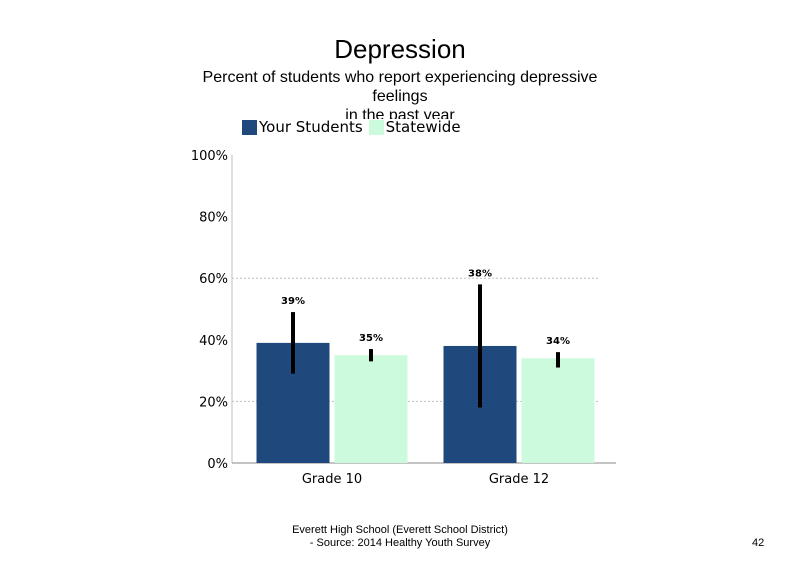 The width and height of the screenshot is (800, 568). I want to click on data-label: 39%, so click(293, 301).